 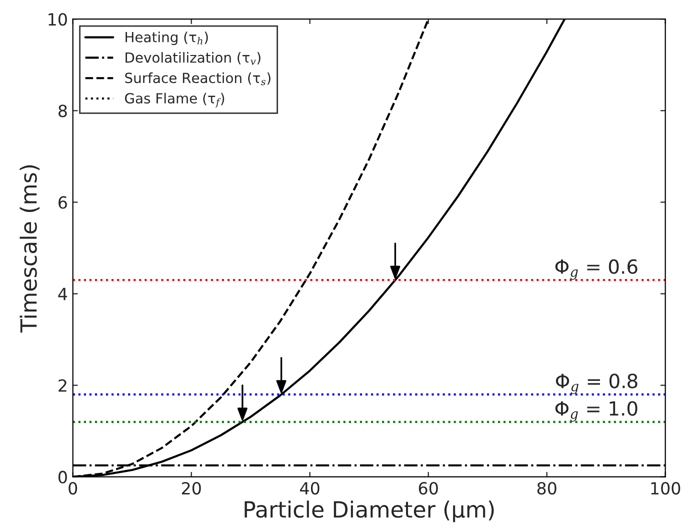 What do you see at coordinates (596, 269) in the screenshot?
I see `annotation: Φ$_{g}$ = 0.6` at bounding box center [596, 269].